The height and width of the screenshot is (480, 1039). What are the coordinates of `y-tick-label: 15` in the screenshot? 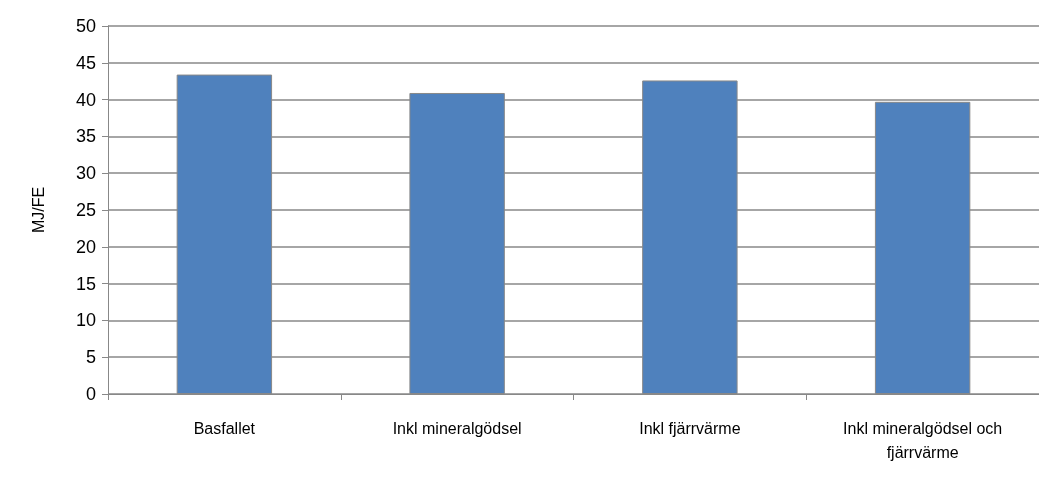 It's located at (85, 283).